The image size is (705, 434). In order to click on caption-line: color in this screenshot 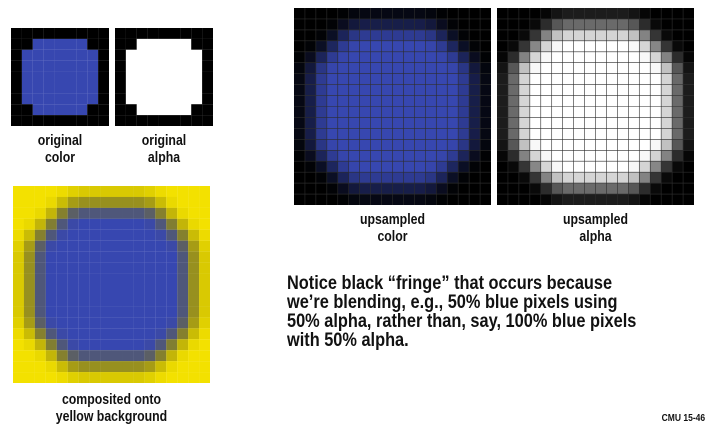, I will do `click(392, 236)`.